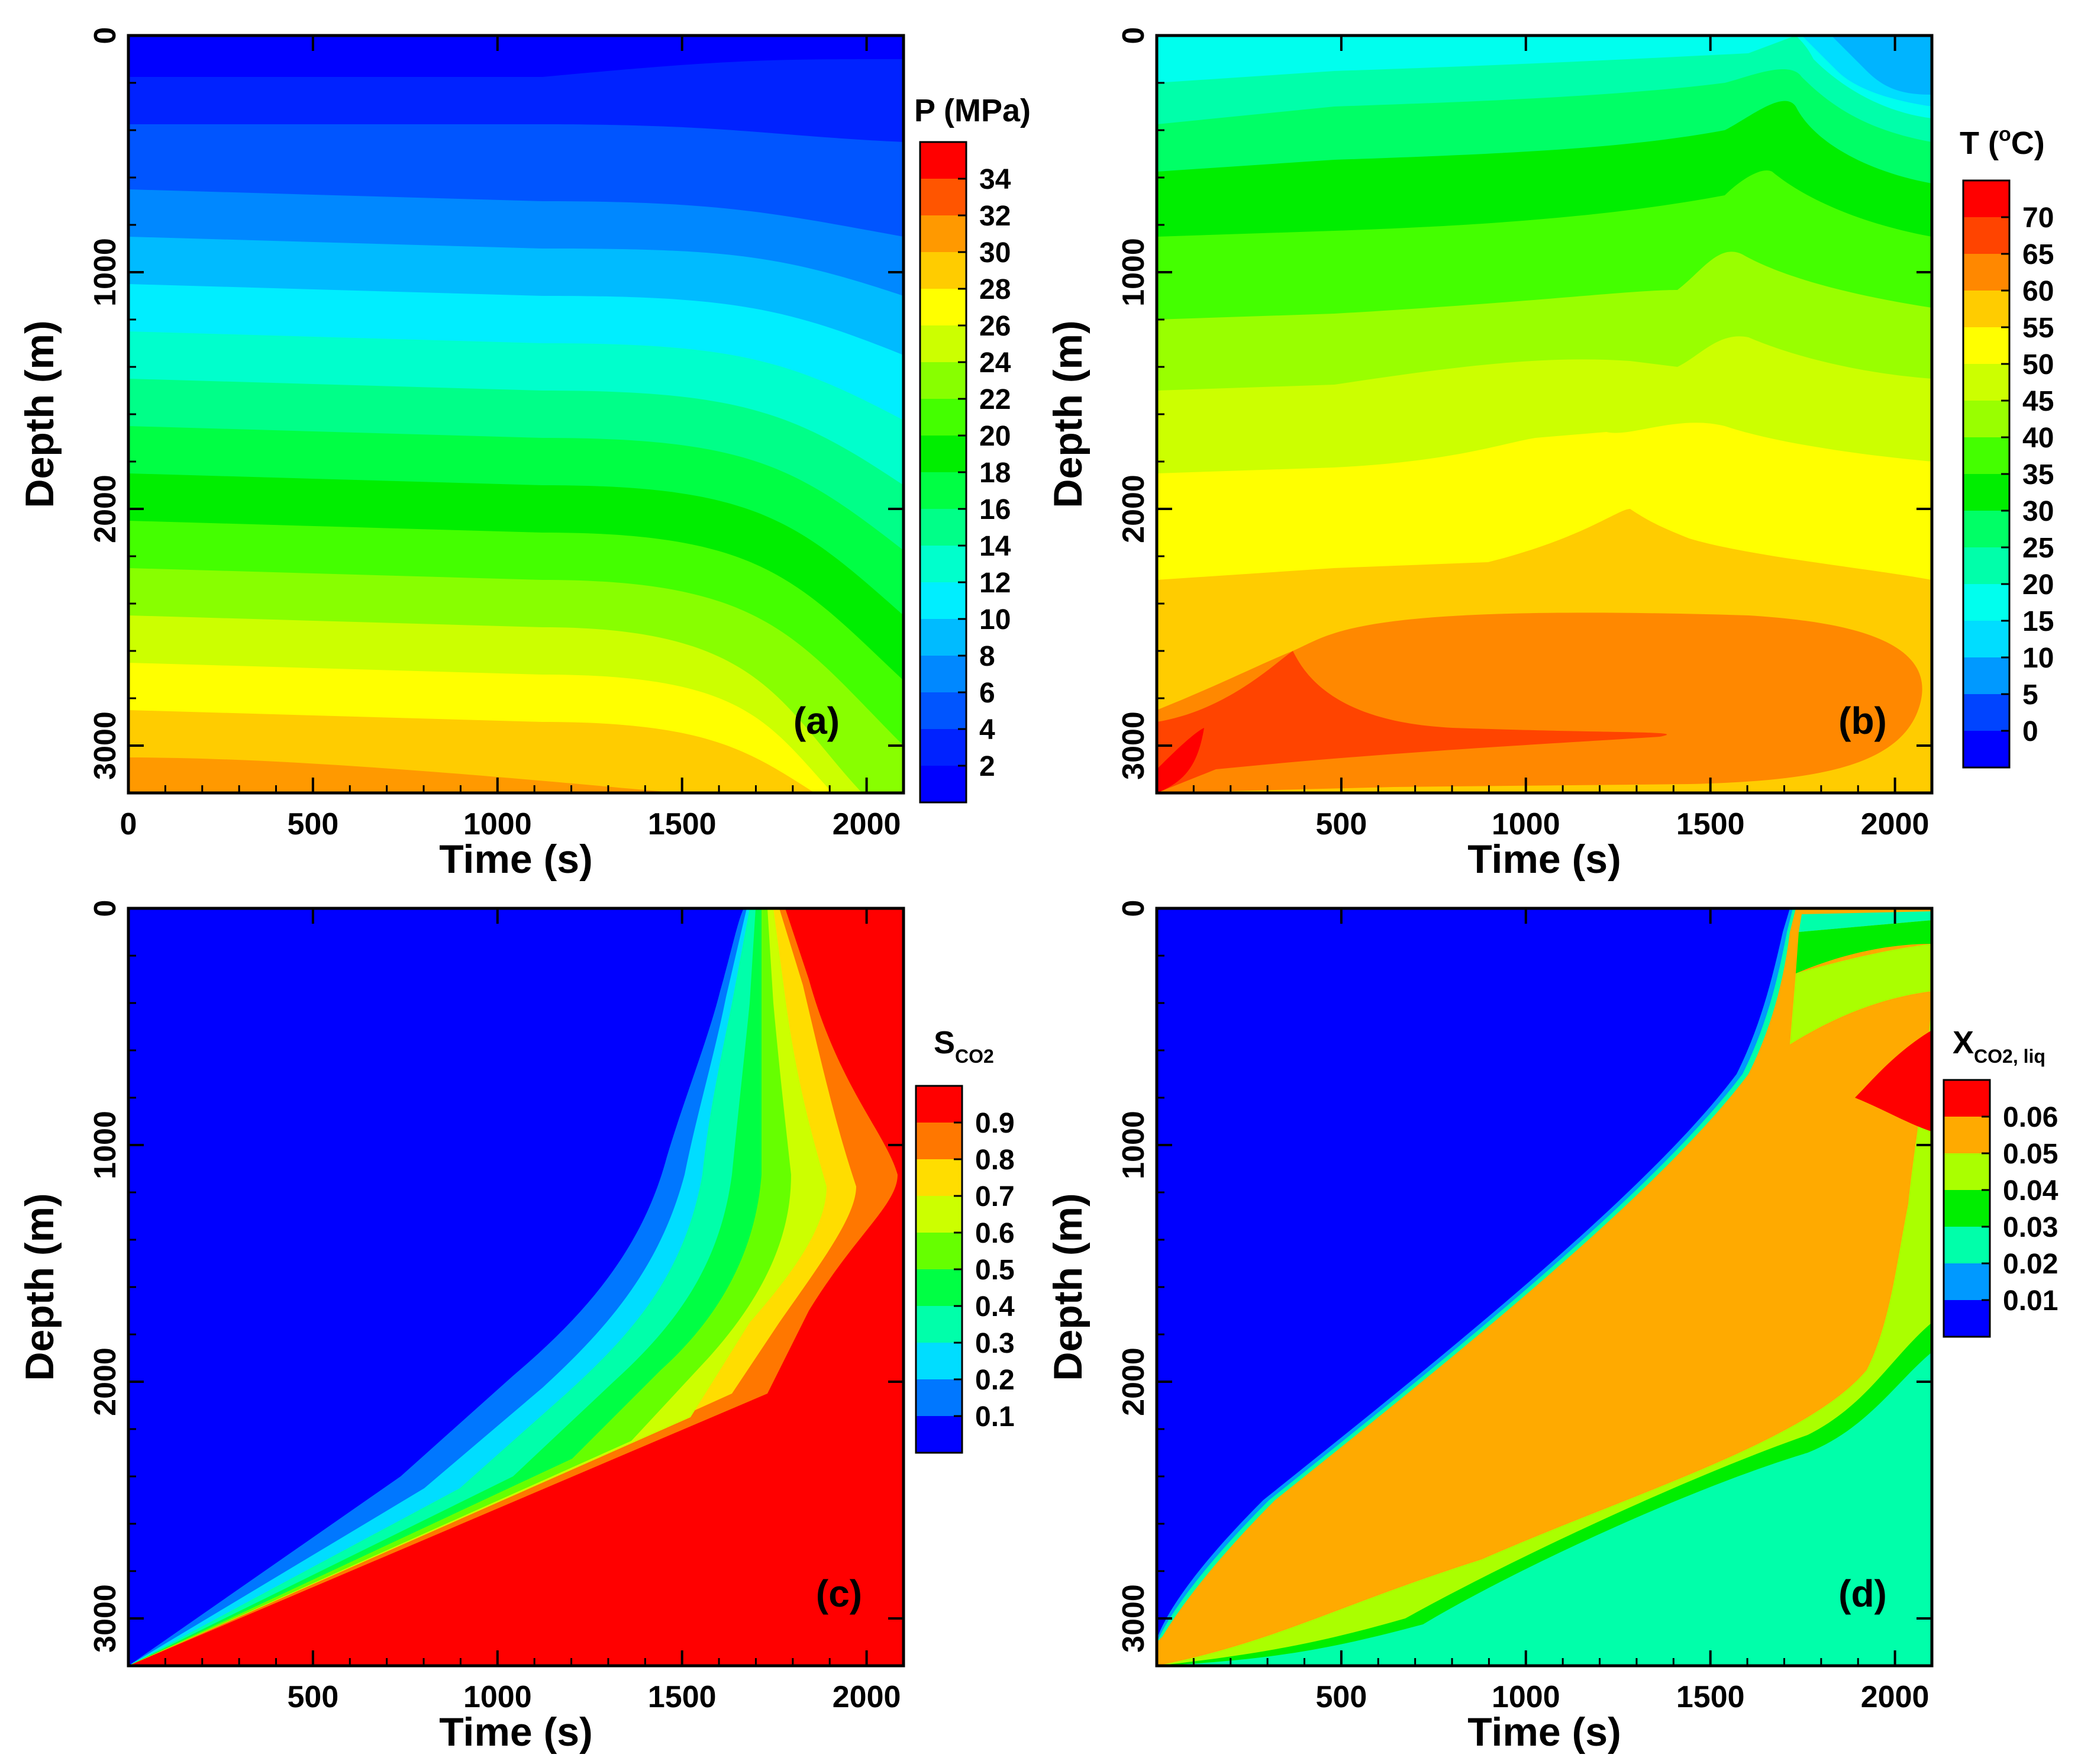  I want to click on panel-a-xtick-label: 0, so click(128, 824).